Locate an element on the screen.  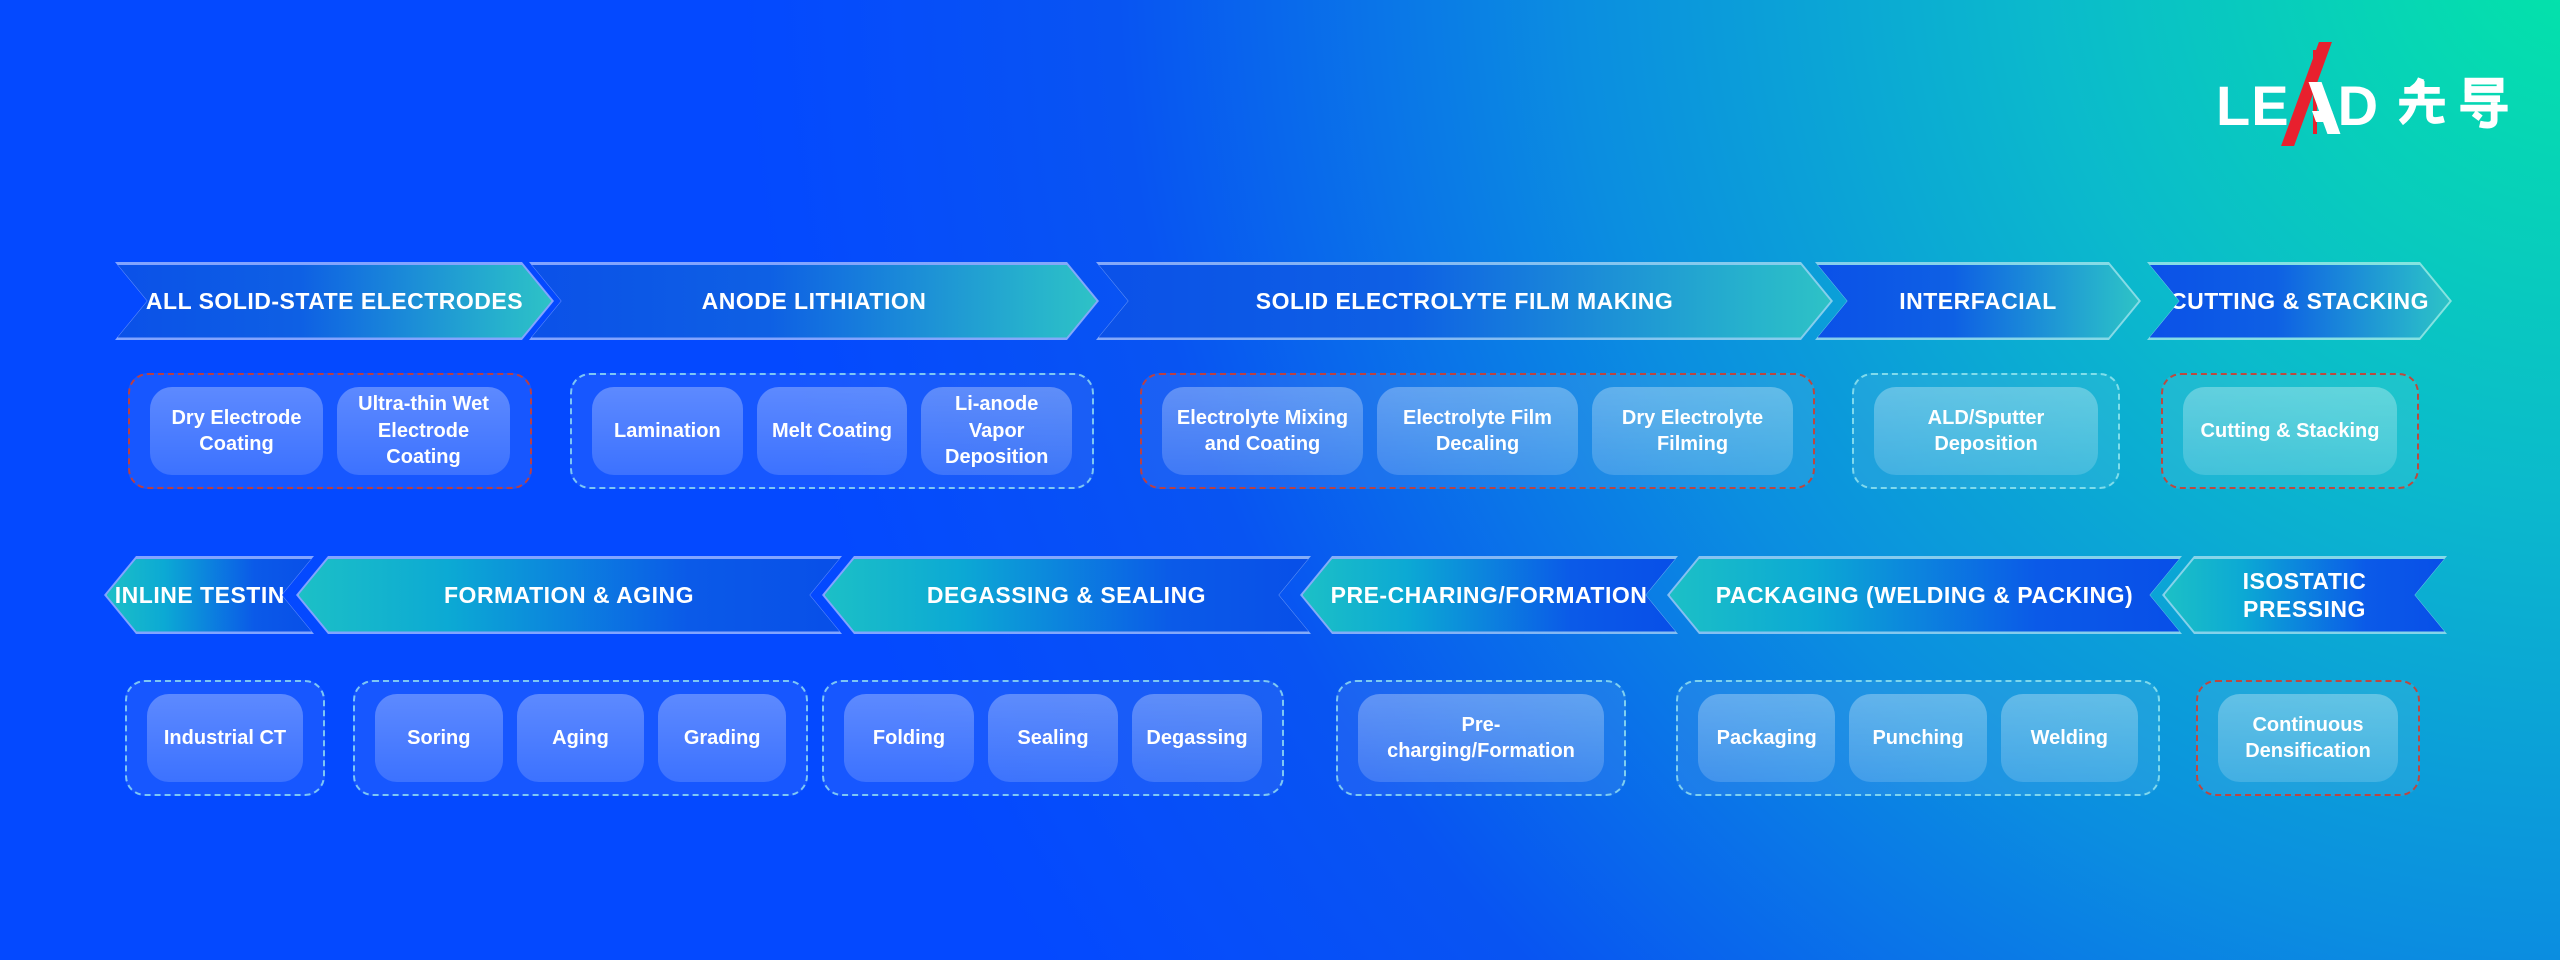
stage-label: CUTTING & STACKING is located at coordinates (2299, 300).